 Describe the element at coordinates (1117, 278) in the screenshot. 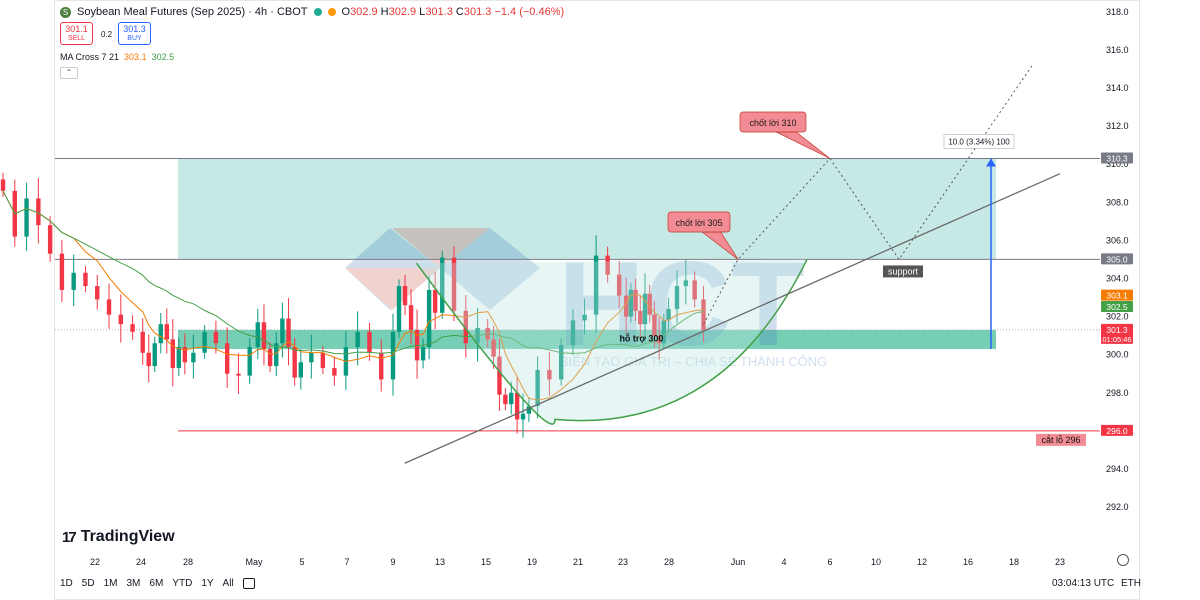

I see `y-tick-label: 304.0` at that location.